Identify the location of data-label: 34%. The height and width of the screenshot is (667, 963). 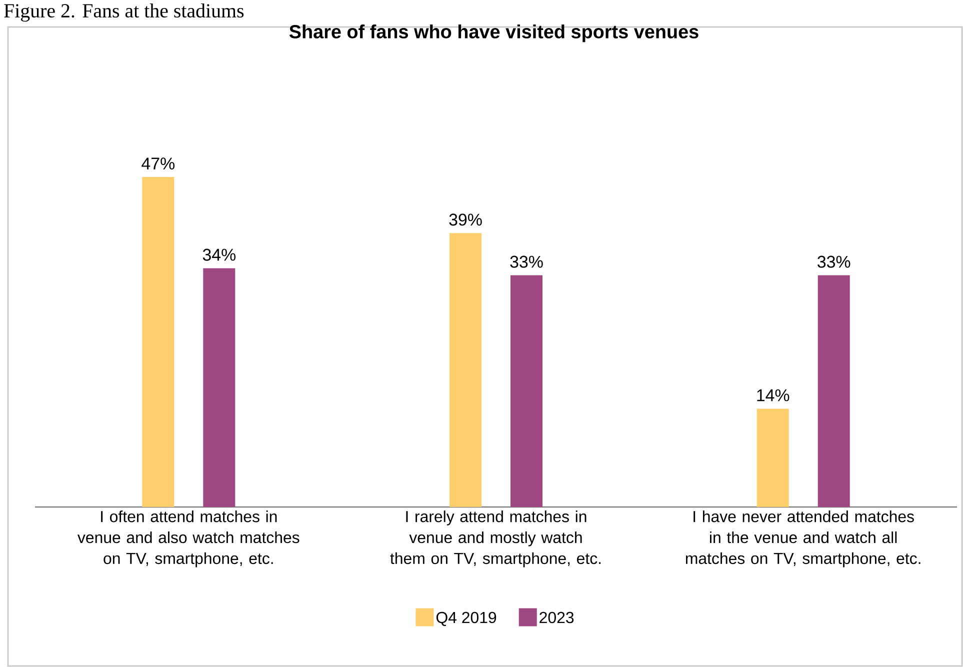
(219, 254).